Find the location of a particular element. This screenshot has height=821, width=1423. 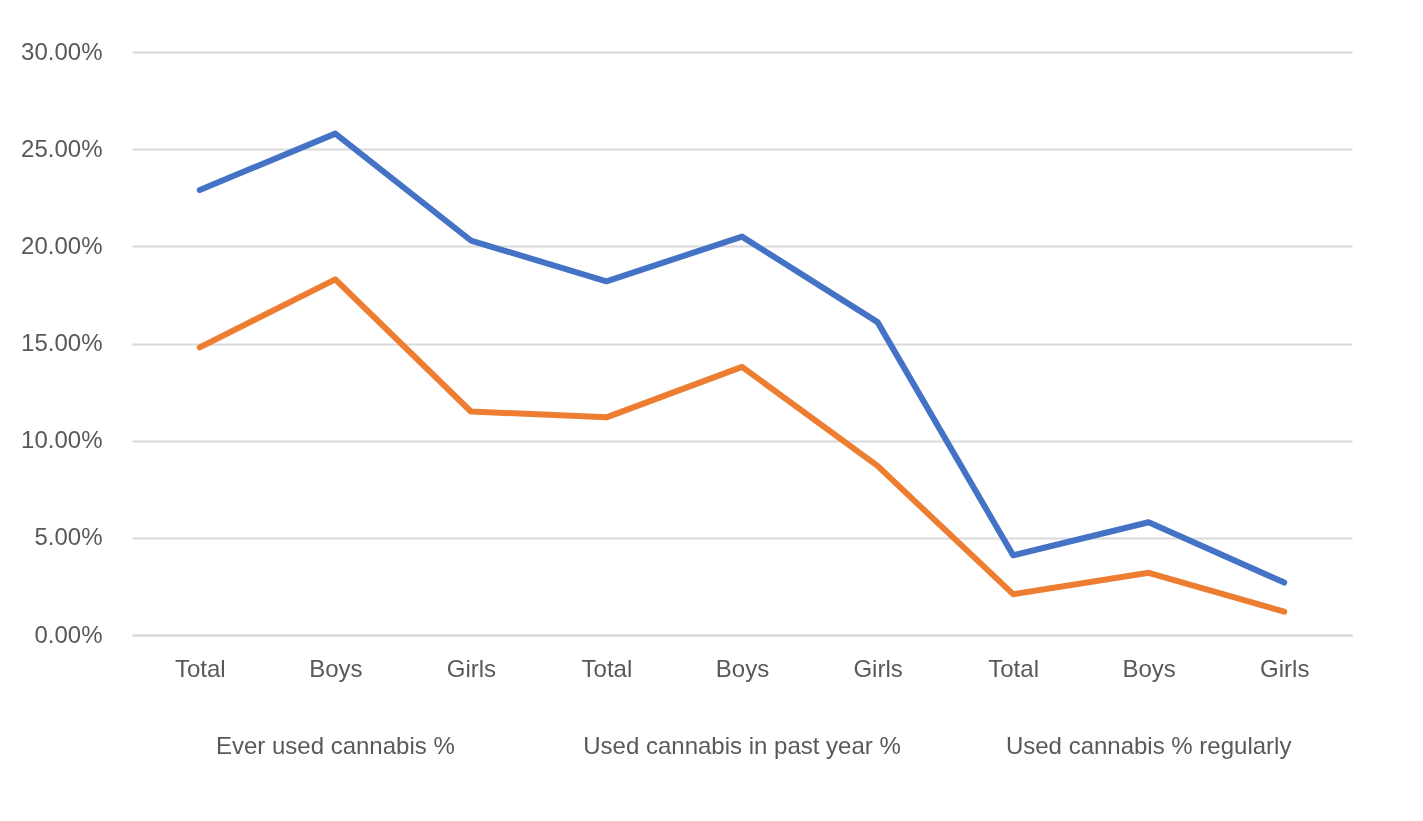

y-tick-label: 30.00% is located at coordinates (62, 51).